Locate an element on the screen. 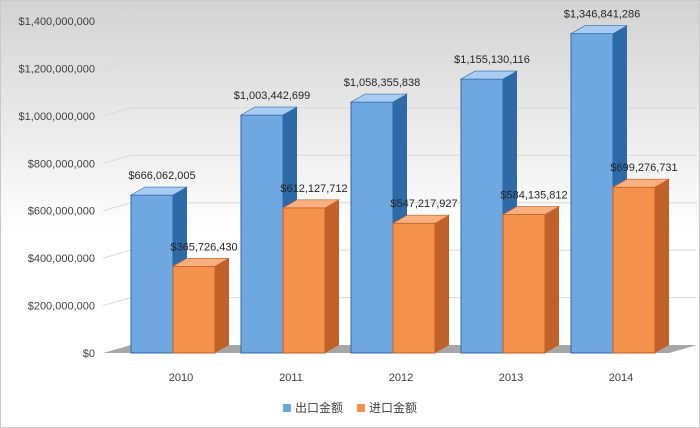 This screenshot has width=700, height=428. legend-swatch-import is located at coordinates (361, 407).